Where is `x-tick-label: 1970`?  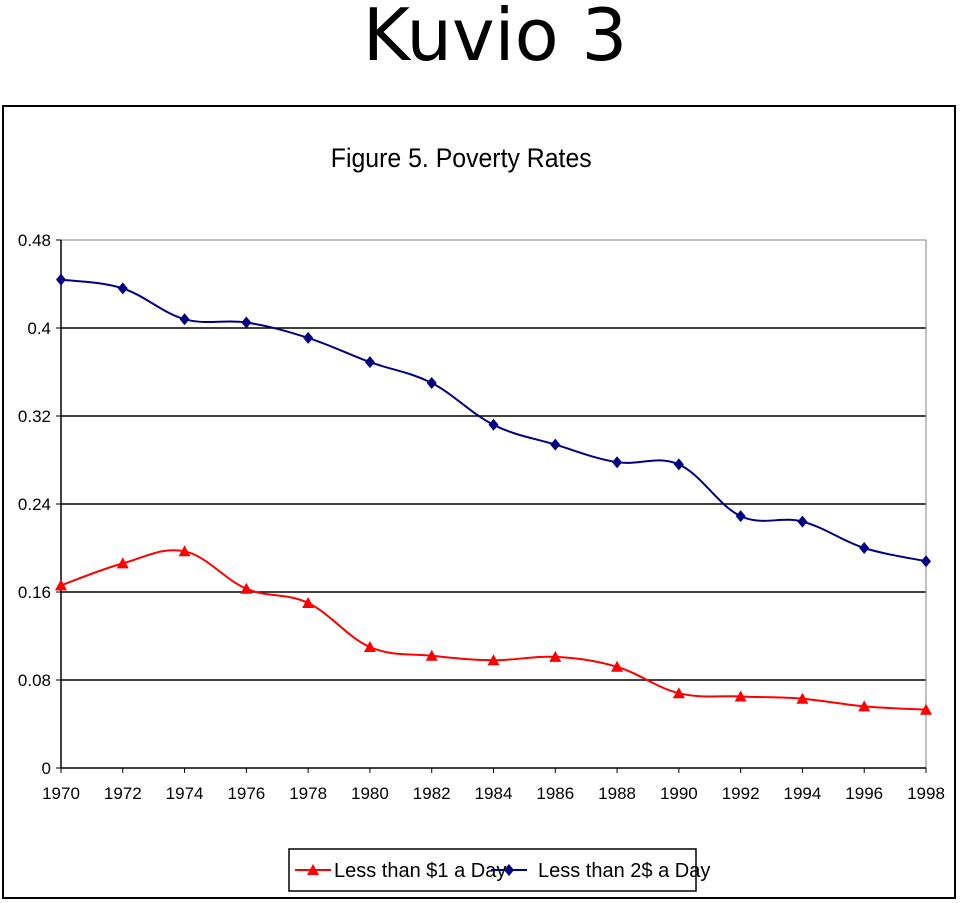
x-tick-label: 1970 is located at coordinates (61, 793).